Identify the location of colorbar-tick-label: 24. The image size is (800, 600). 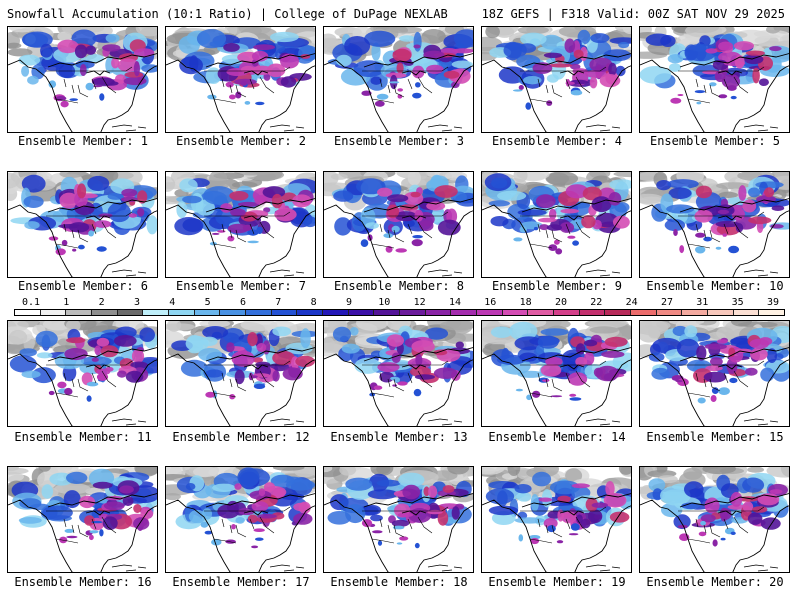
(631, 302).